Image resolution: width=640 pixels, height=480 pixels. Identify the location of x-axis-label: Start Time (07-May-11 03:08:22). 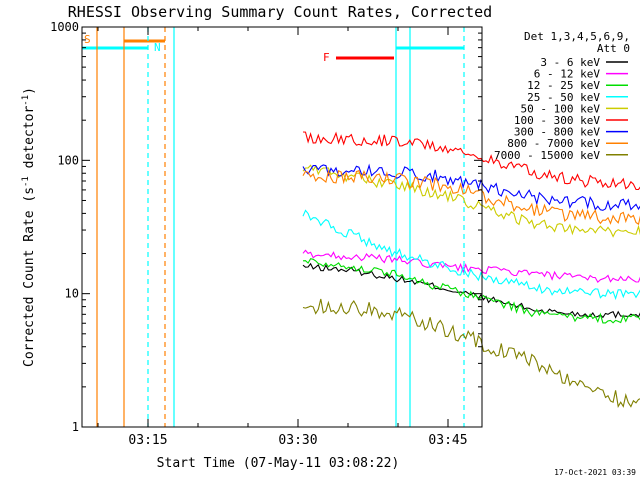
(278, 463).